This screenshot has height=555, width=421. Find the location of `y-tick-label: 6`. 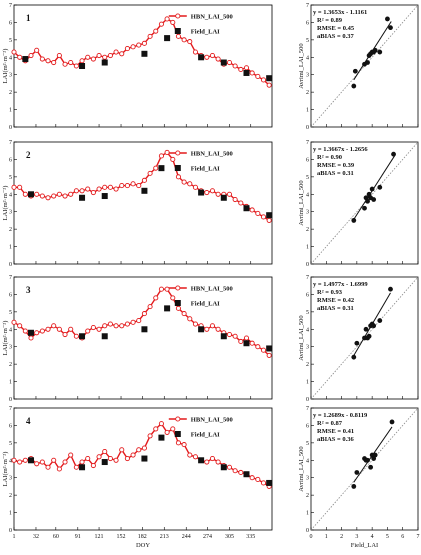

y-tick-label: 6 is located at coordinates (307, 295).